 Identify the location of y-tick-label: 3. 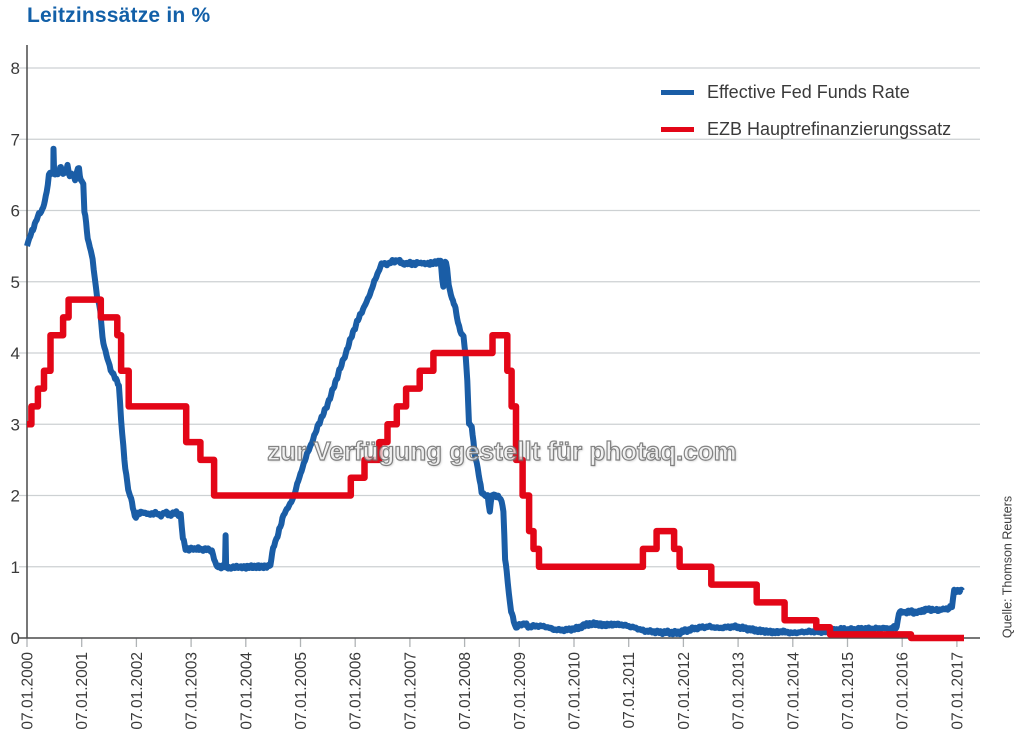
(15, 424).